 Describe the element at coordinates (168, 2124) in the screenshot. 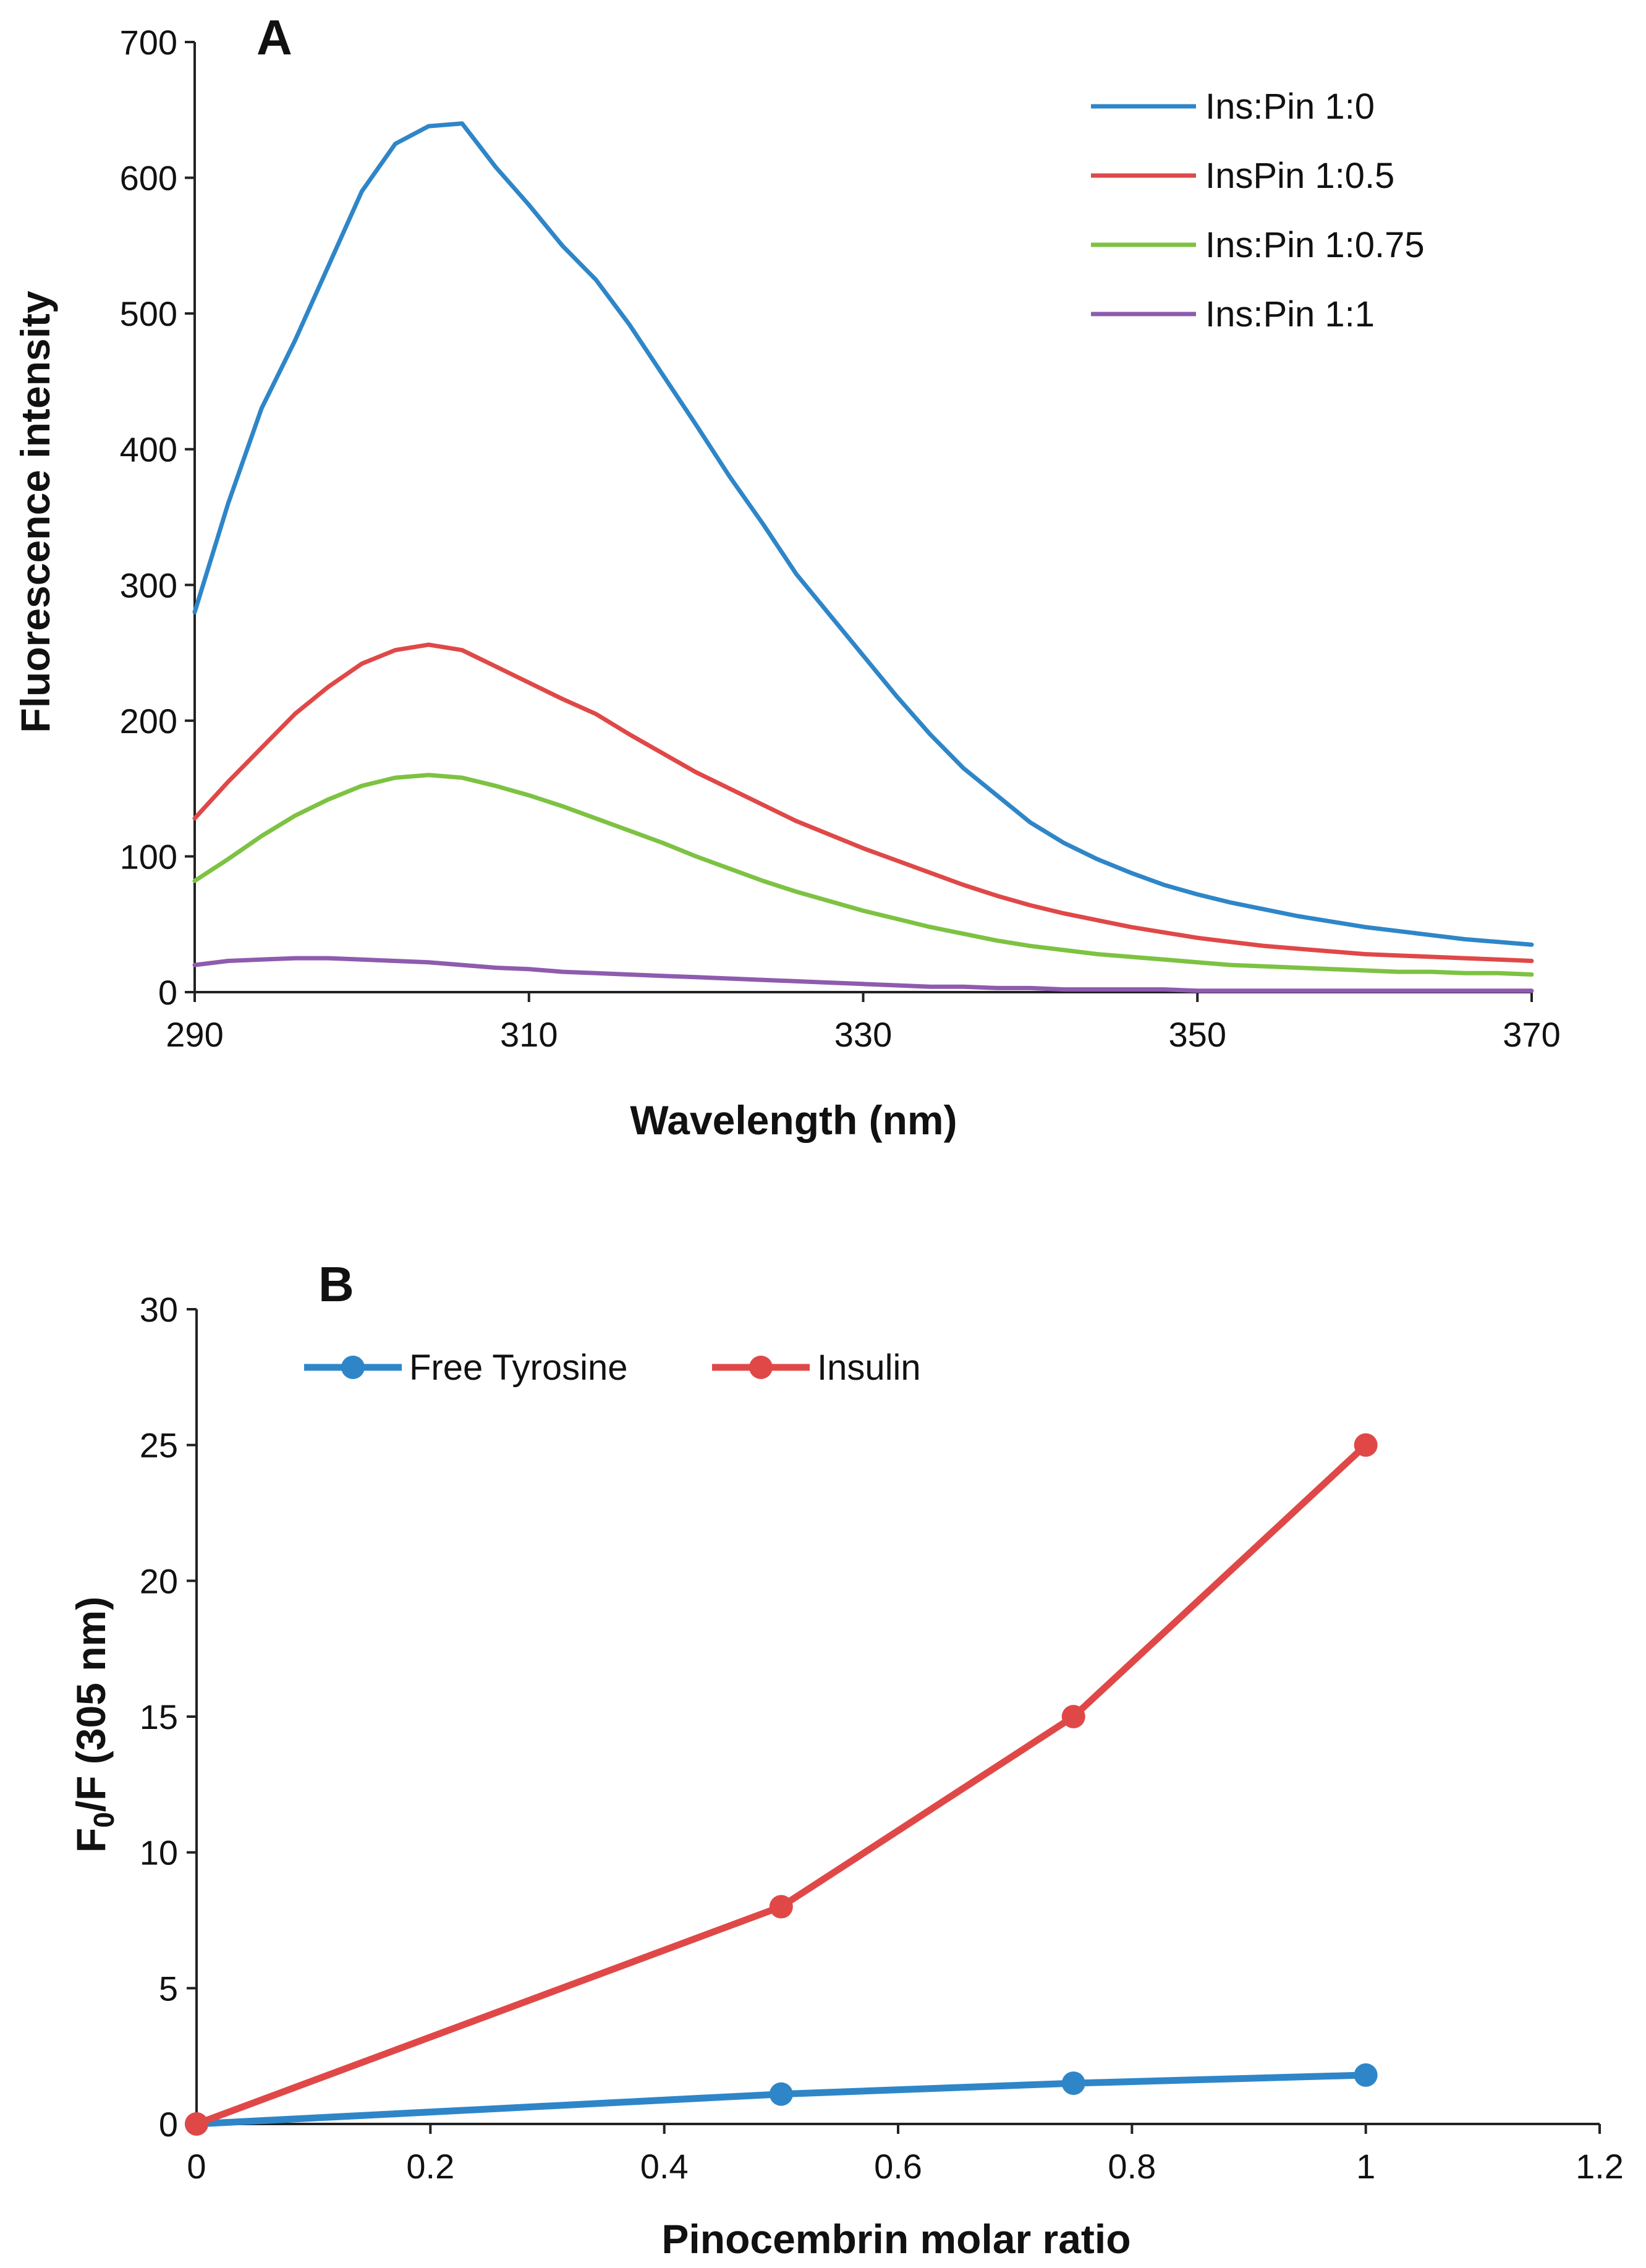

I see `panel-b-y-tick-label: 0` at that location.